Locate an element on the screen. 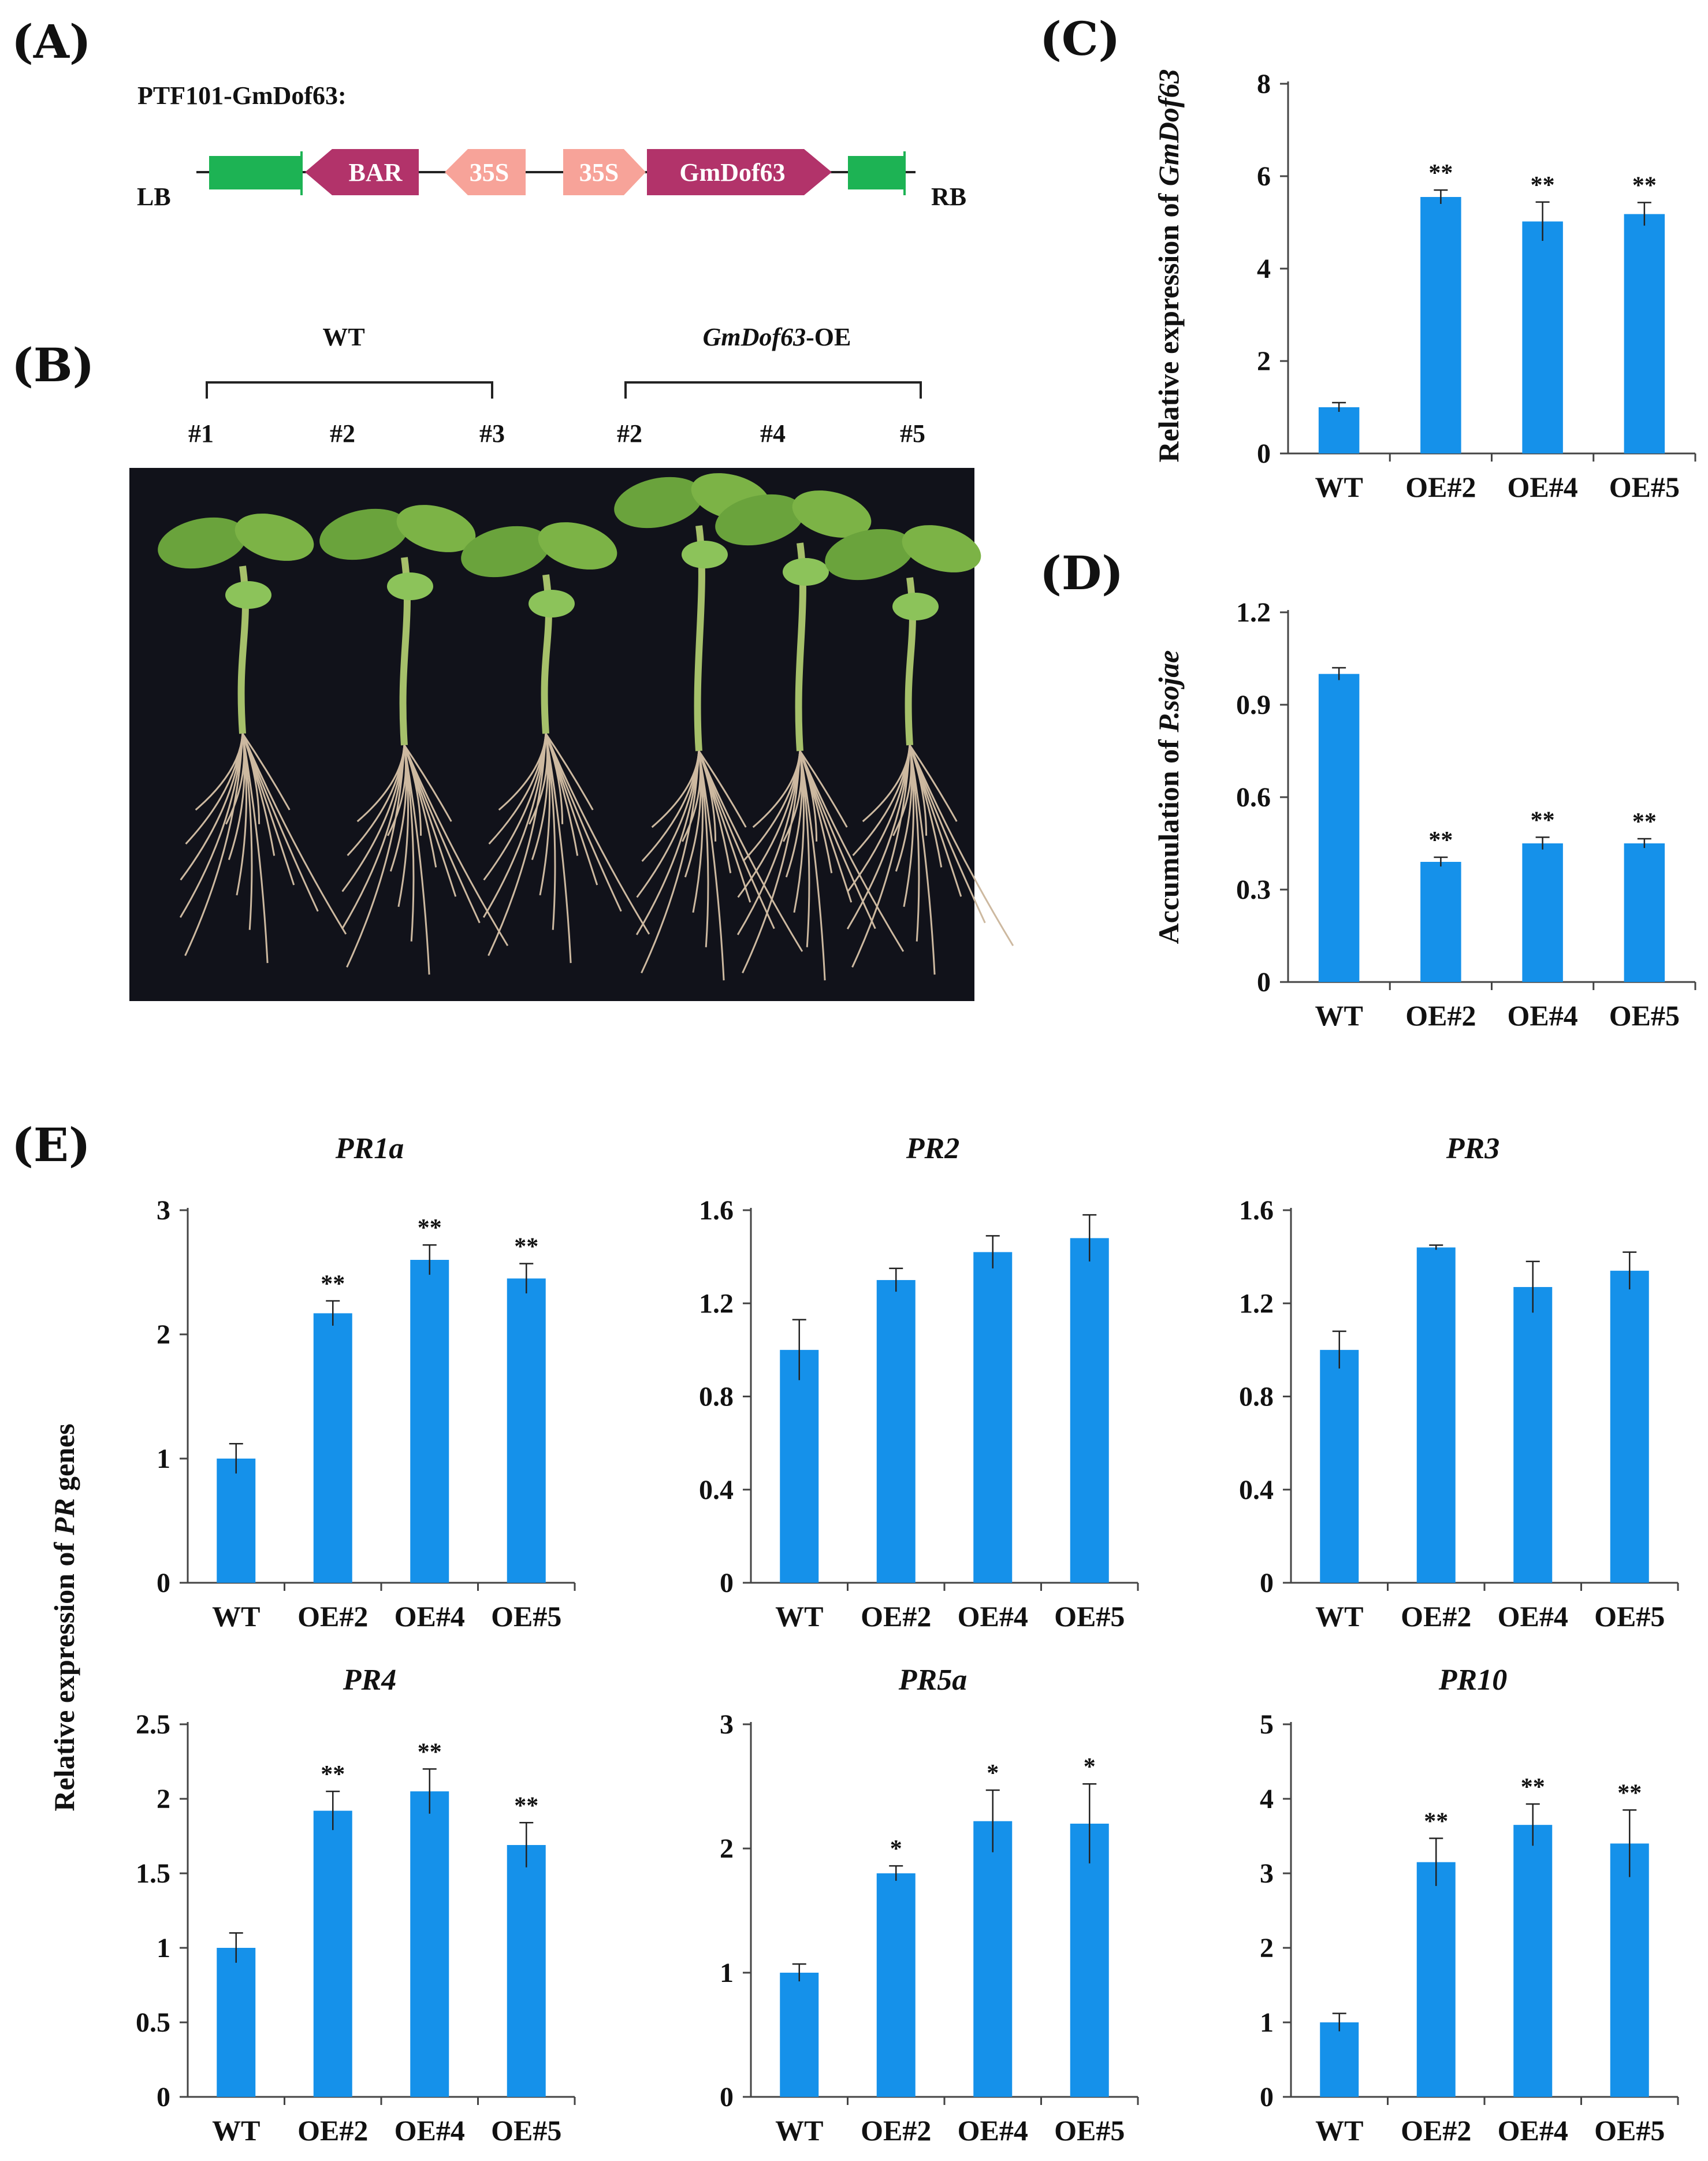 The image size is (1708, 2161). d-bar-oe2 is located at coordinates (1440, 922).